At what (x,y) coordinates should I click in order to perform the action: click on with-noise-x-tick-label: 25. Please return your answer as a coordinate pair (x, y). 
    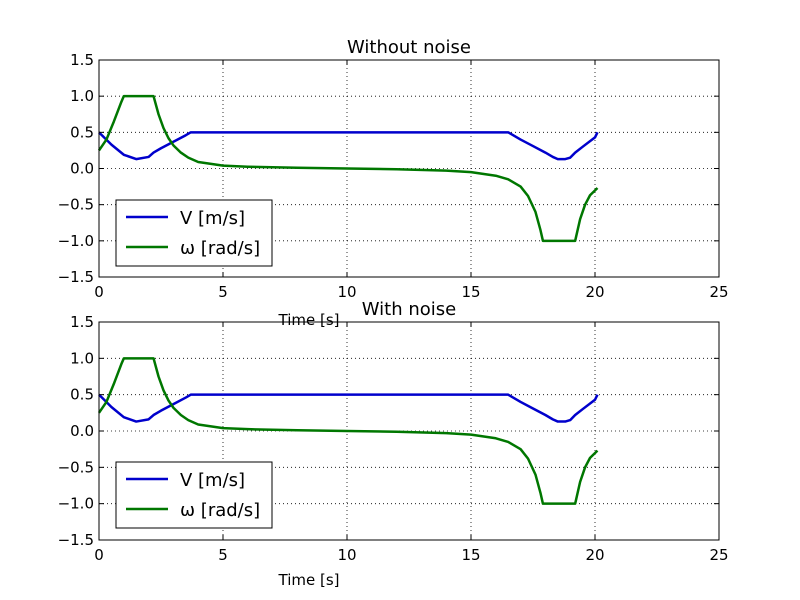
    Looking at the image, I should click on (718, 555).